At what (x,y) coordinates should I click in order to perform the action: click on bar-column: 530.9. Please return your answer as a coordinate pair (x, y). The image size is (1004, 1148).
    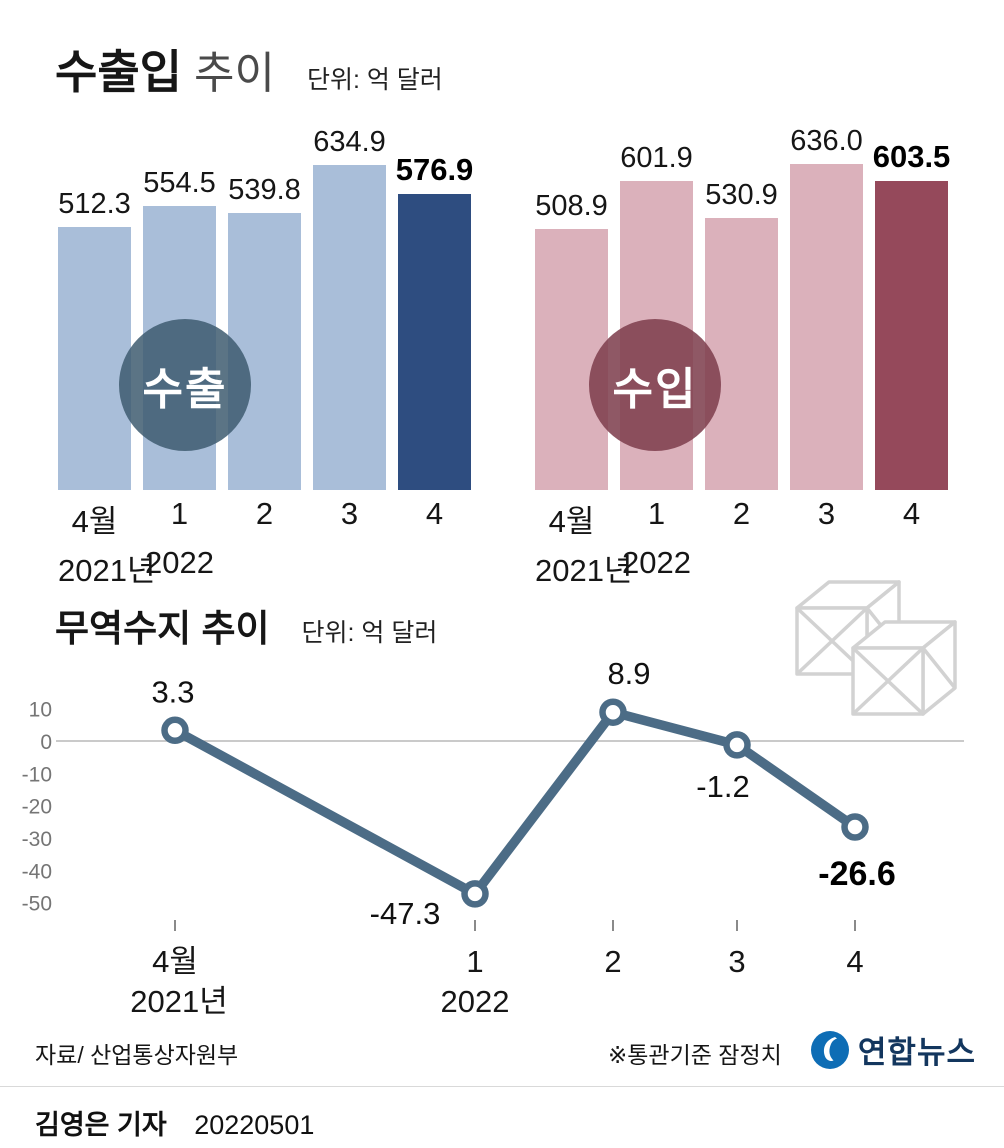
    Looking at the image, I should click on (741, 334).